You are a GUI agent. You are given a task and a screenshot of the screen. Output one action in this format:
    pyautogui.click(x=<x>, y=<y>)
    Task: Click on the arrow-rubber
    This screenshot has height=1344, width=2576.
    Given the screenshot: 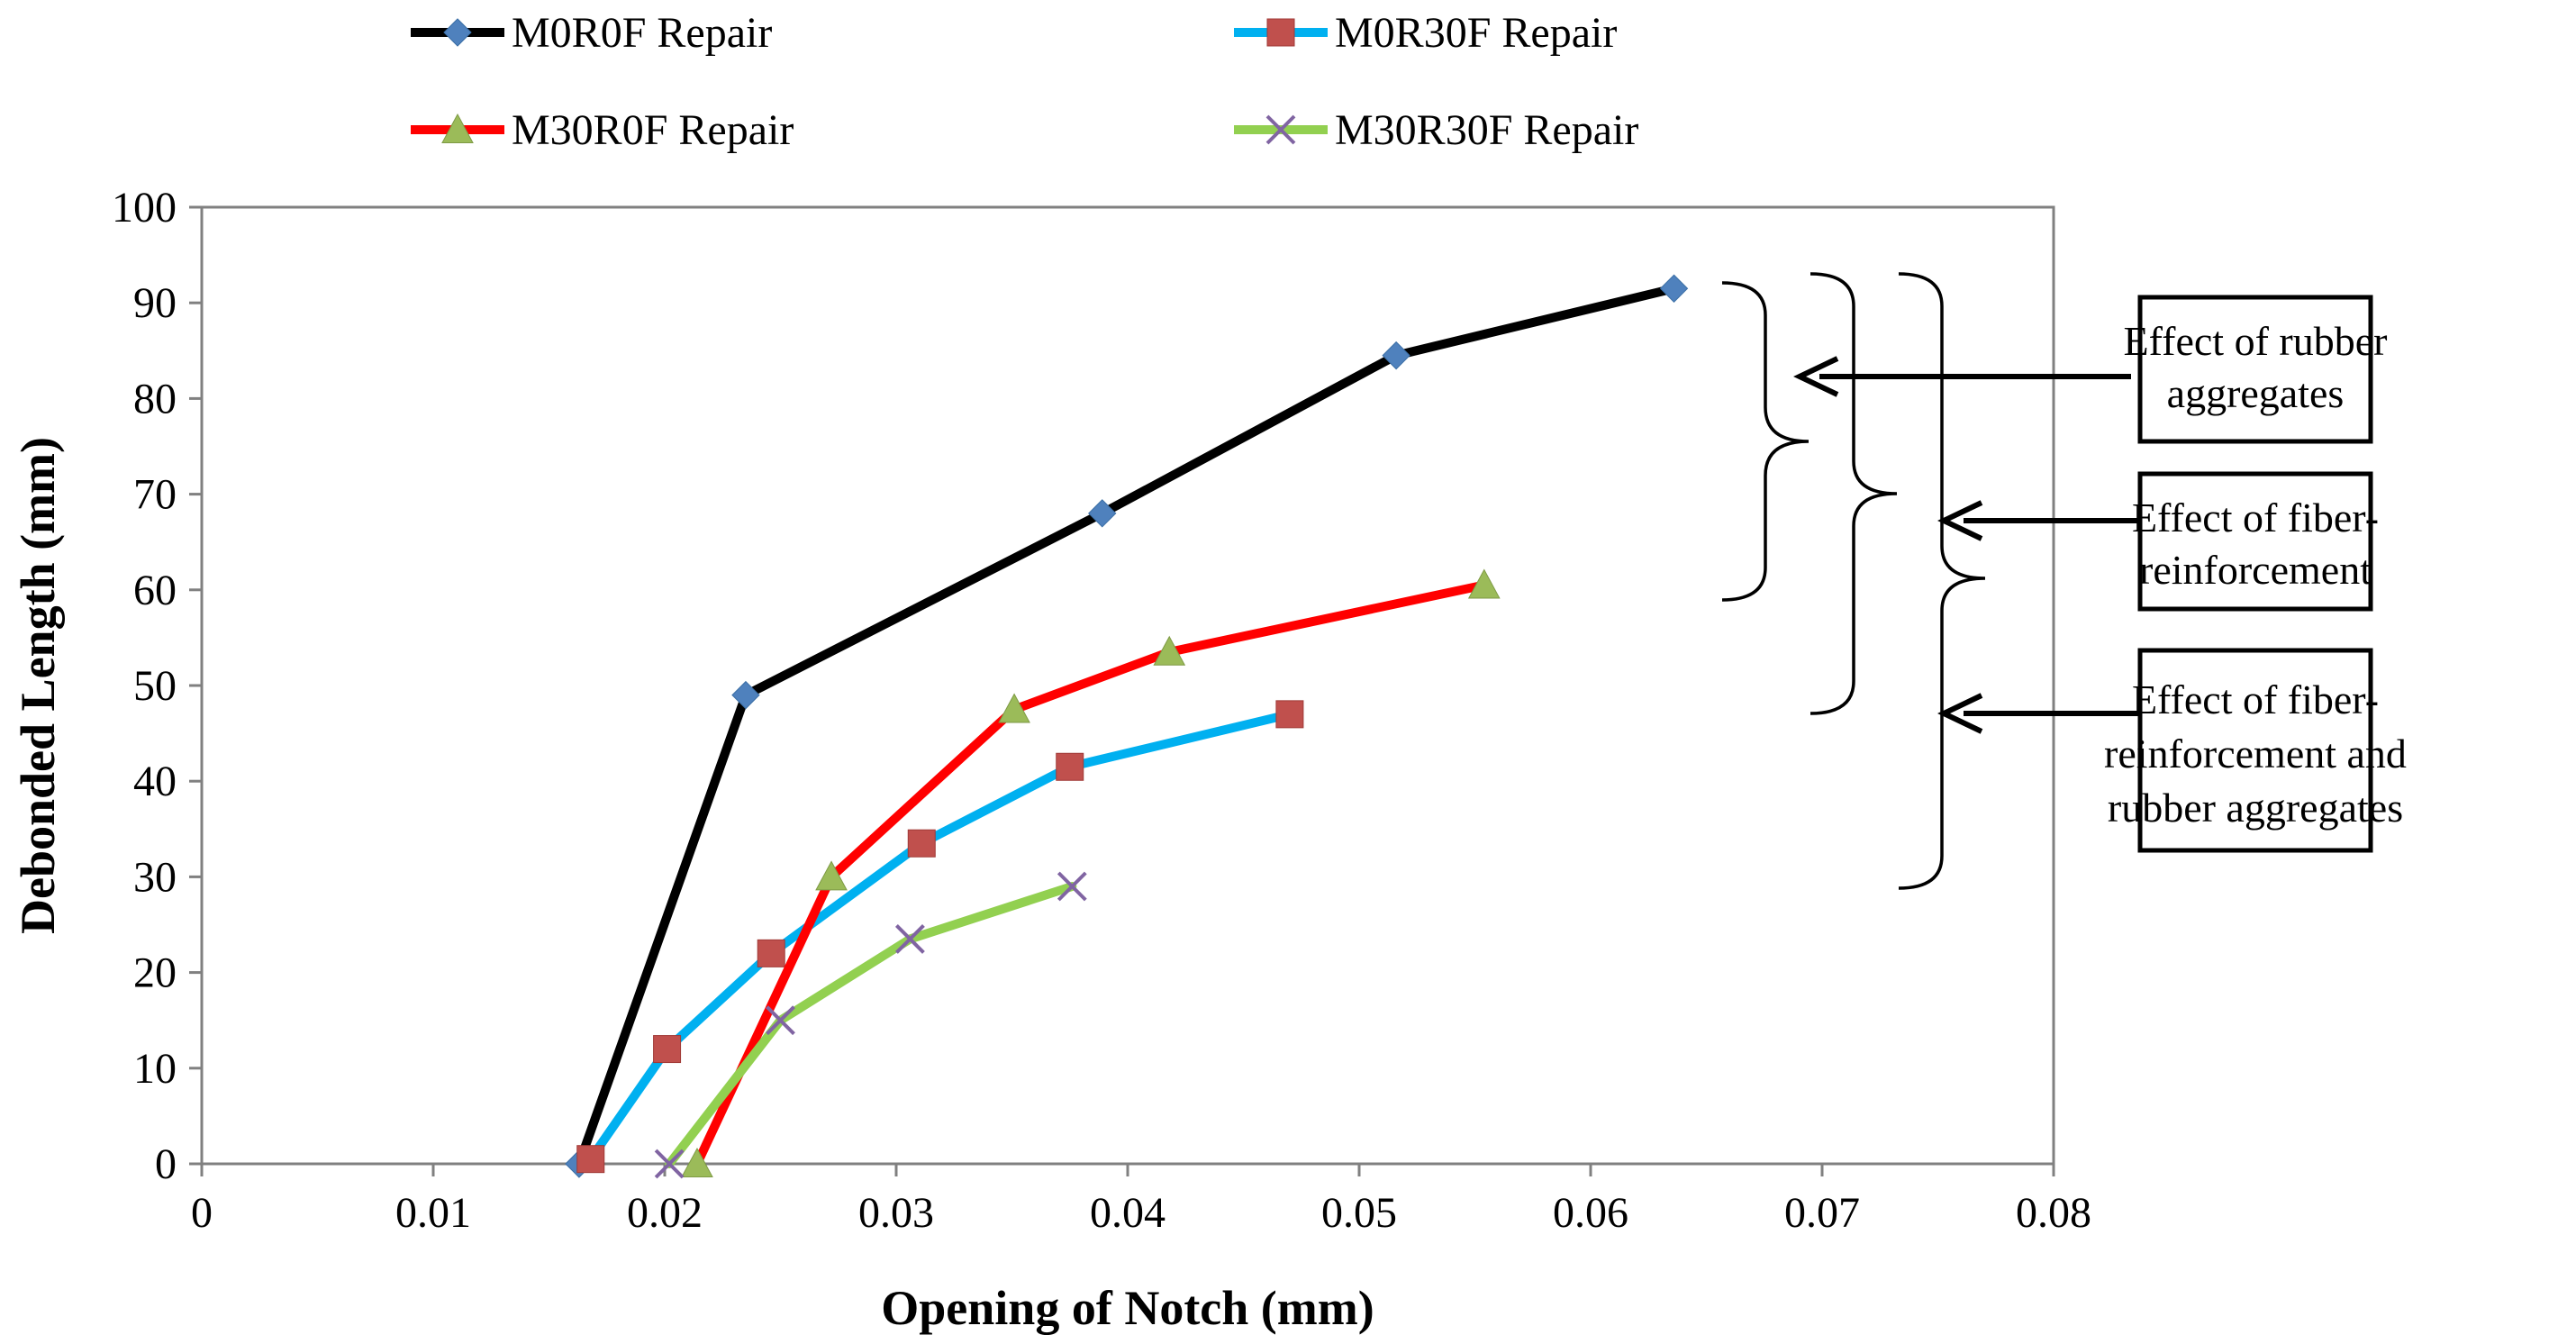 What is the action you would take?
    pyautogui.click(x=1962, y=377)
    